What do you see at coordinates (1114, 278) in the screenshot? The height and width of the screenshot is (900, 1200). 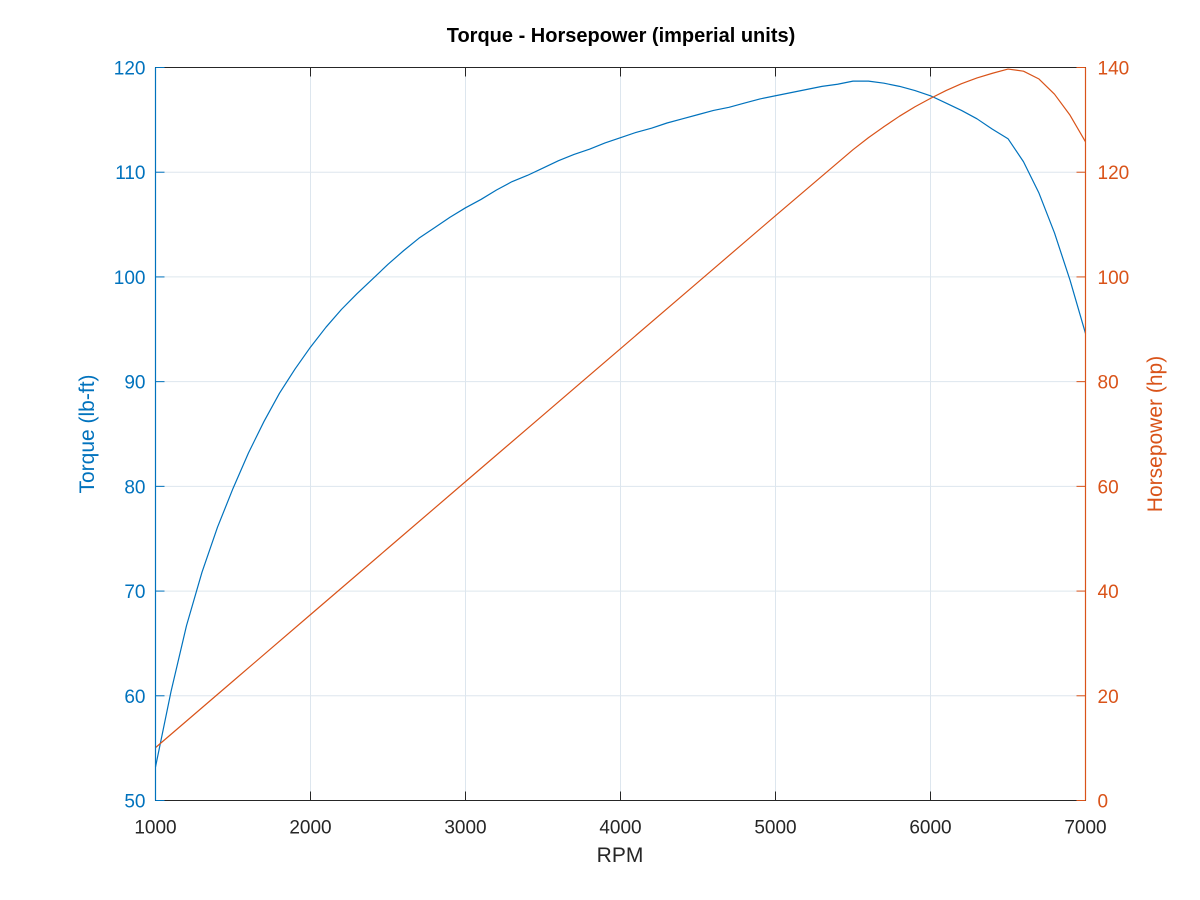 I see `right-y-tick-label: 100` at bounding box center [1114, 278].